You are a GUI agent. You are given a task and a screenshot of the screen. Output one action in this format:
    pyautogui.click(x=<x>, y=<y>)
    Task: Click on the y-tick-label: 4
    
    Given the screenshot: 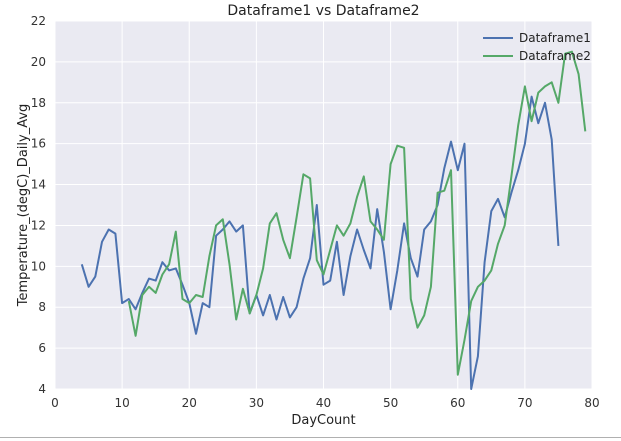 What is the action you would take?
    pyautogui.click(x=42, y=389)
    